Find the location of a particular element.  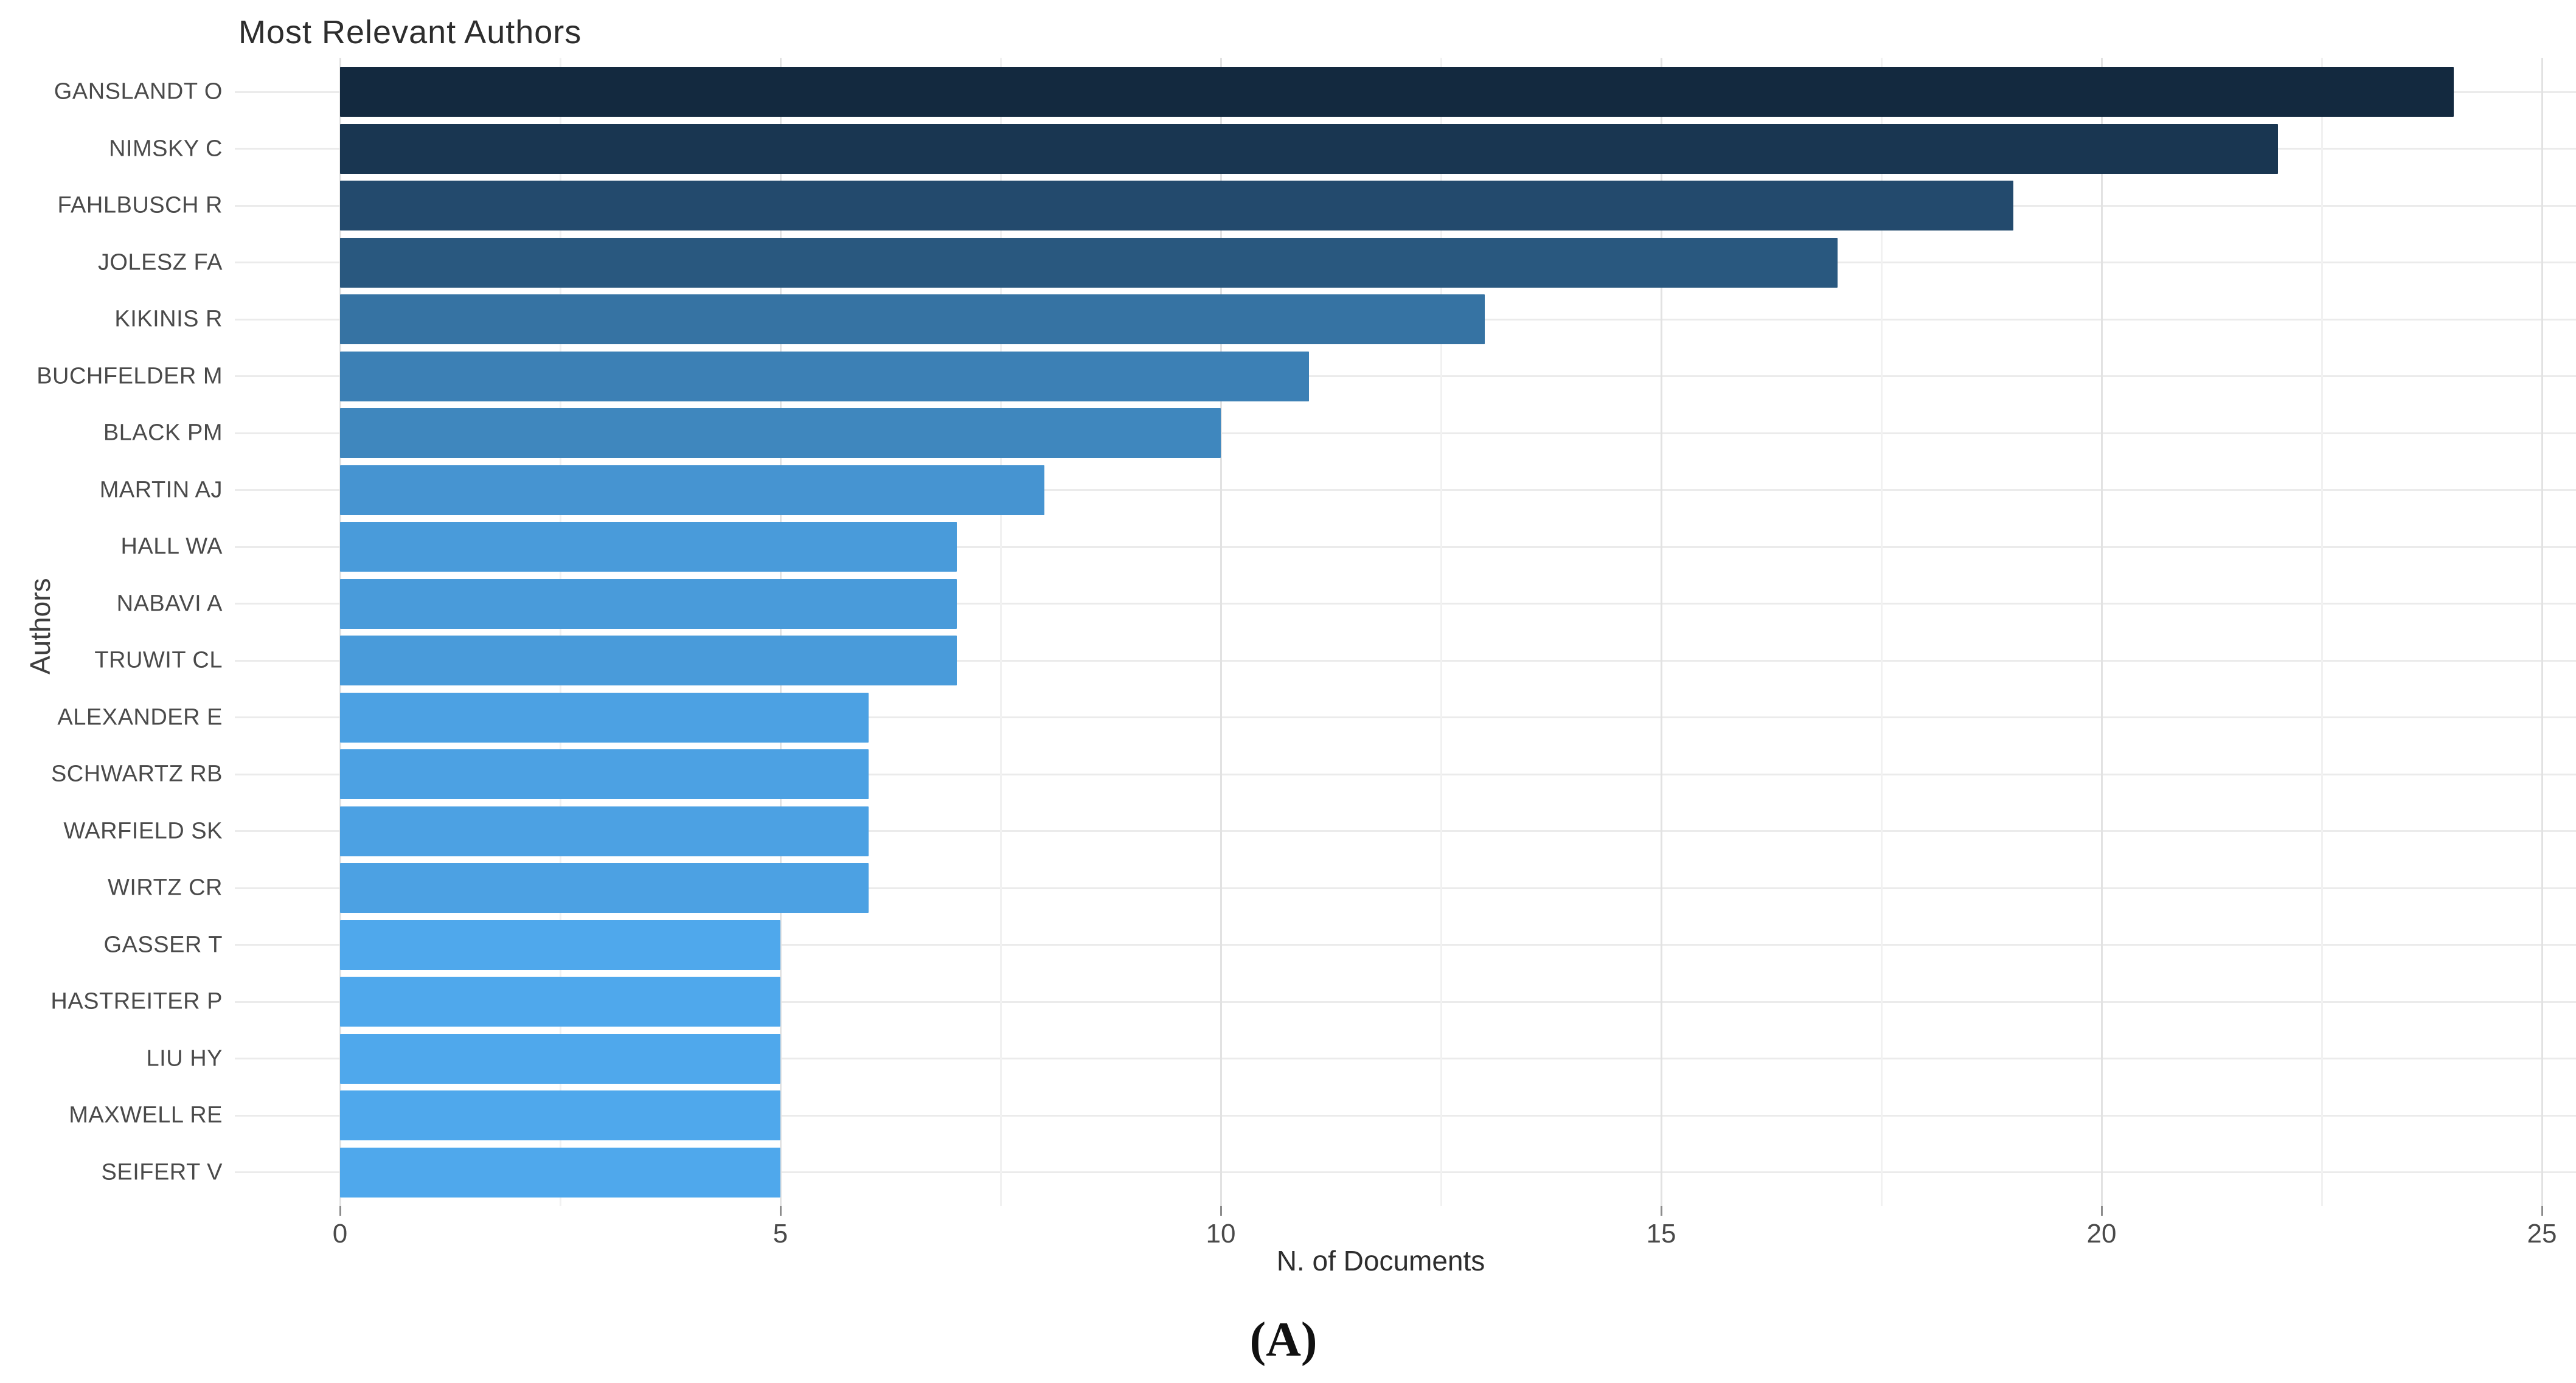

y-axis-label: NIMSKY C is located at coordinates (165, 148).